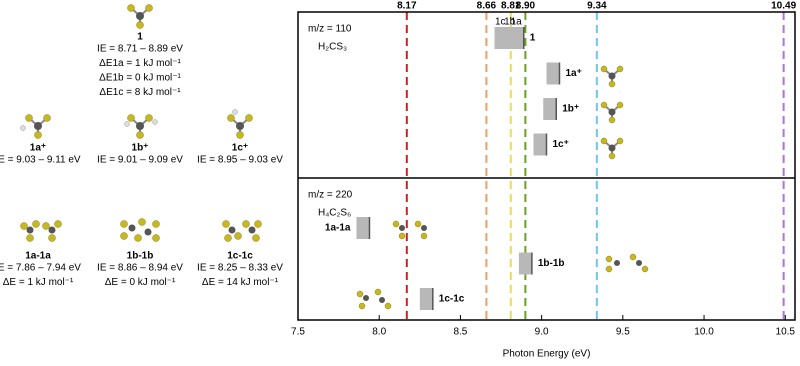 The image size is (800, 366). Describe the element at coordinates (570, 109) in the screenshot. I see `group-label: 1b⁺` at that location.